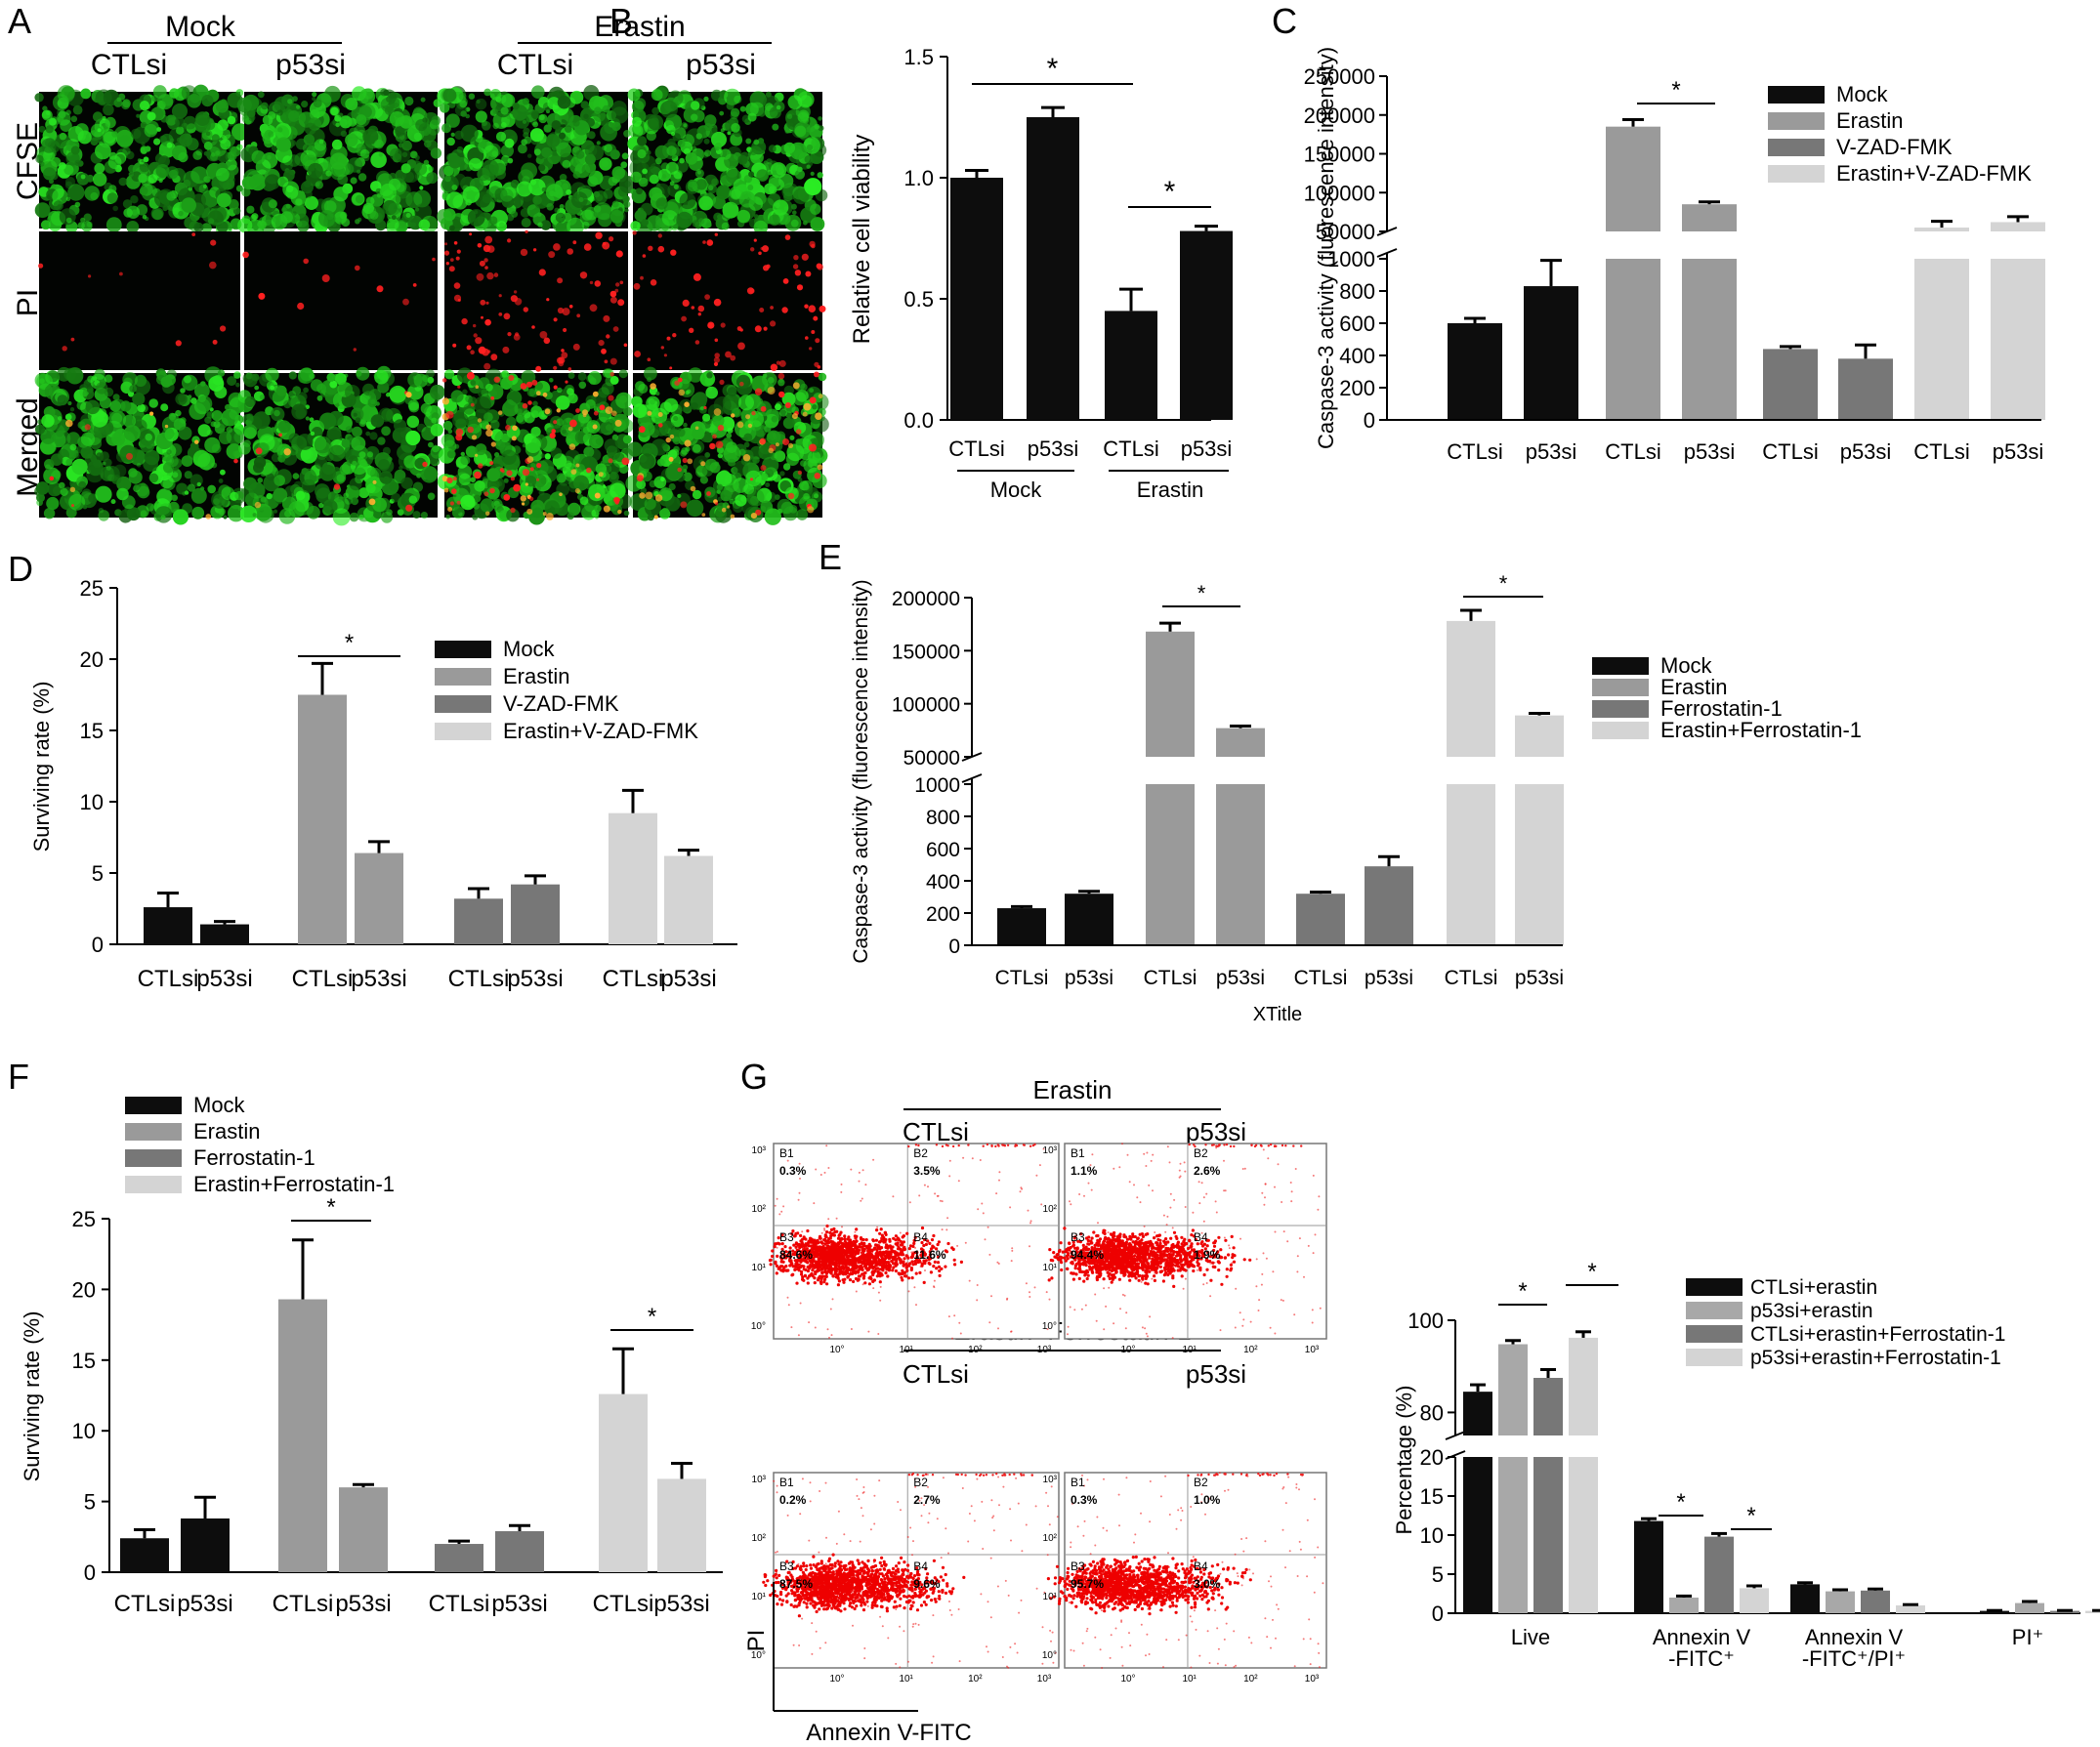  What do you see at coordinates (1369, 420) in the screenshot?
I see `c-y-tick-label: 0` at bounding box center [1369, 420].